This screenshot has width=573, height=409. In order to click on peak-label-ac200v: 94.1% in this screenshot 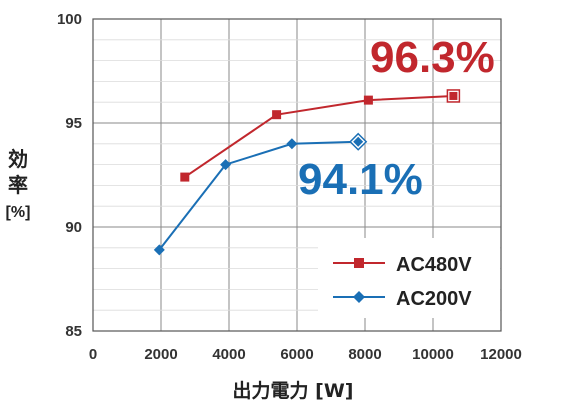, I will do `click(360, 179)`.